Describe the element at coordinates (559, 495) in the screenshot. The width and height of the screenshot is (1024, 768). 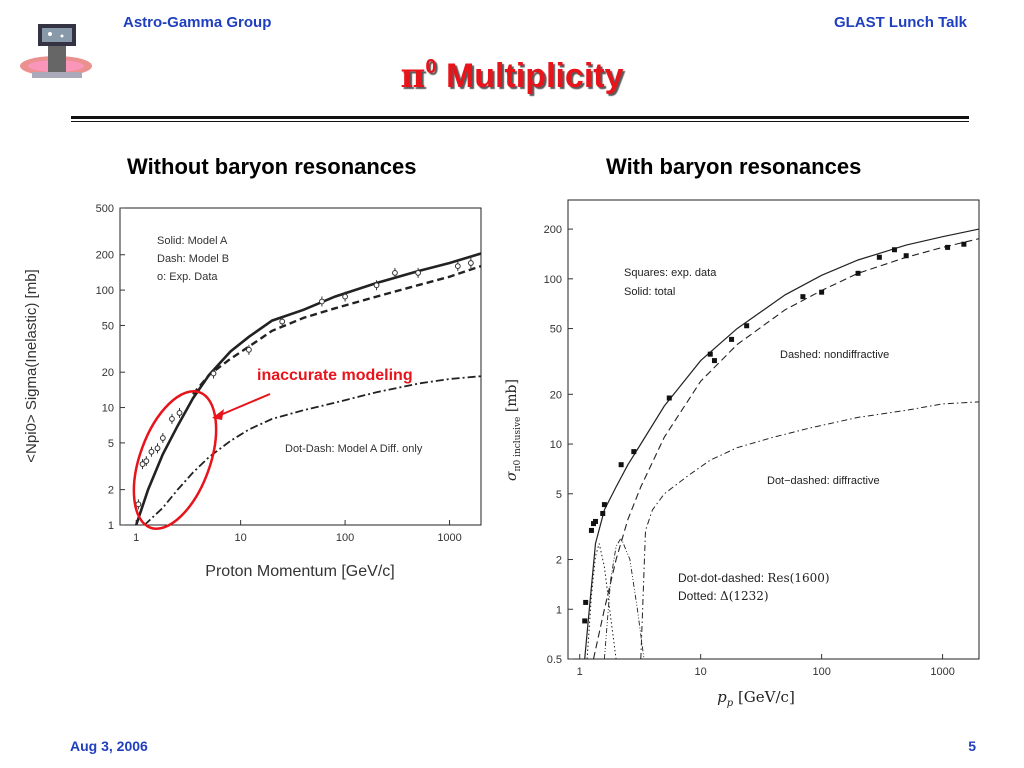
I see `right-ytick-label: 5` at that location.